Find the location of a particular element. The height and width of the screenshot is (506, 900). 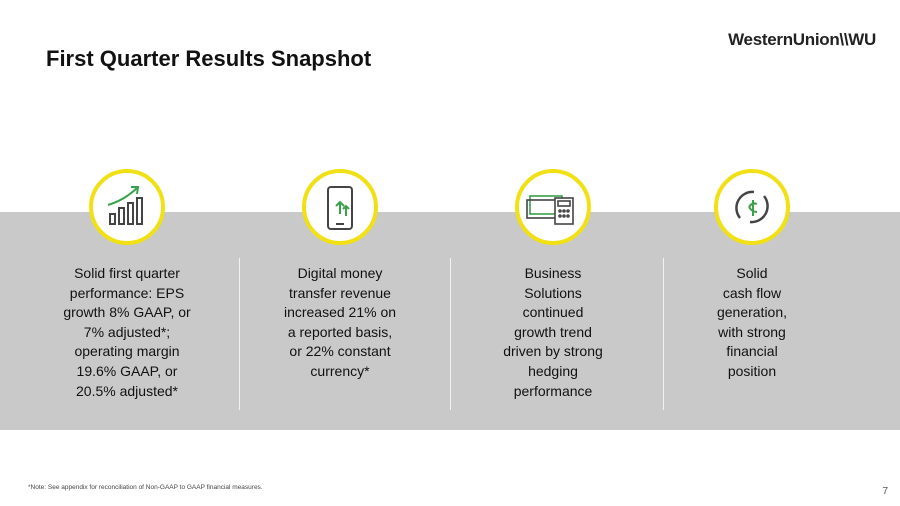

text-line: hedging is located at coordinates (553, 370).